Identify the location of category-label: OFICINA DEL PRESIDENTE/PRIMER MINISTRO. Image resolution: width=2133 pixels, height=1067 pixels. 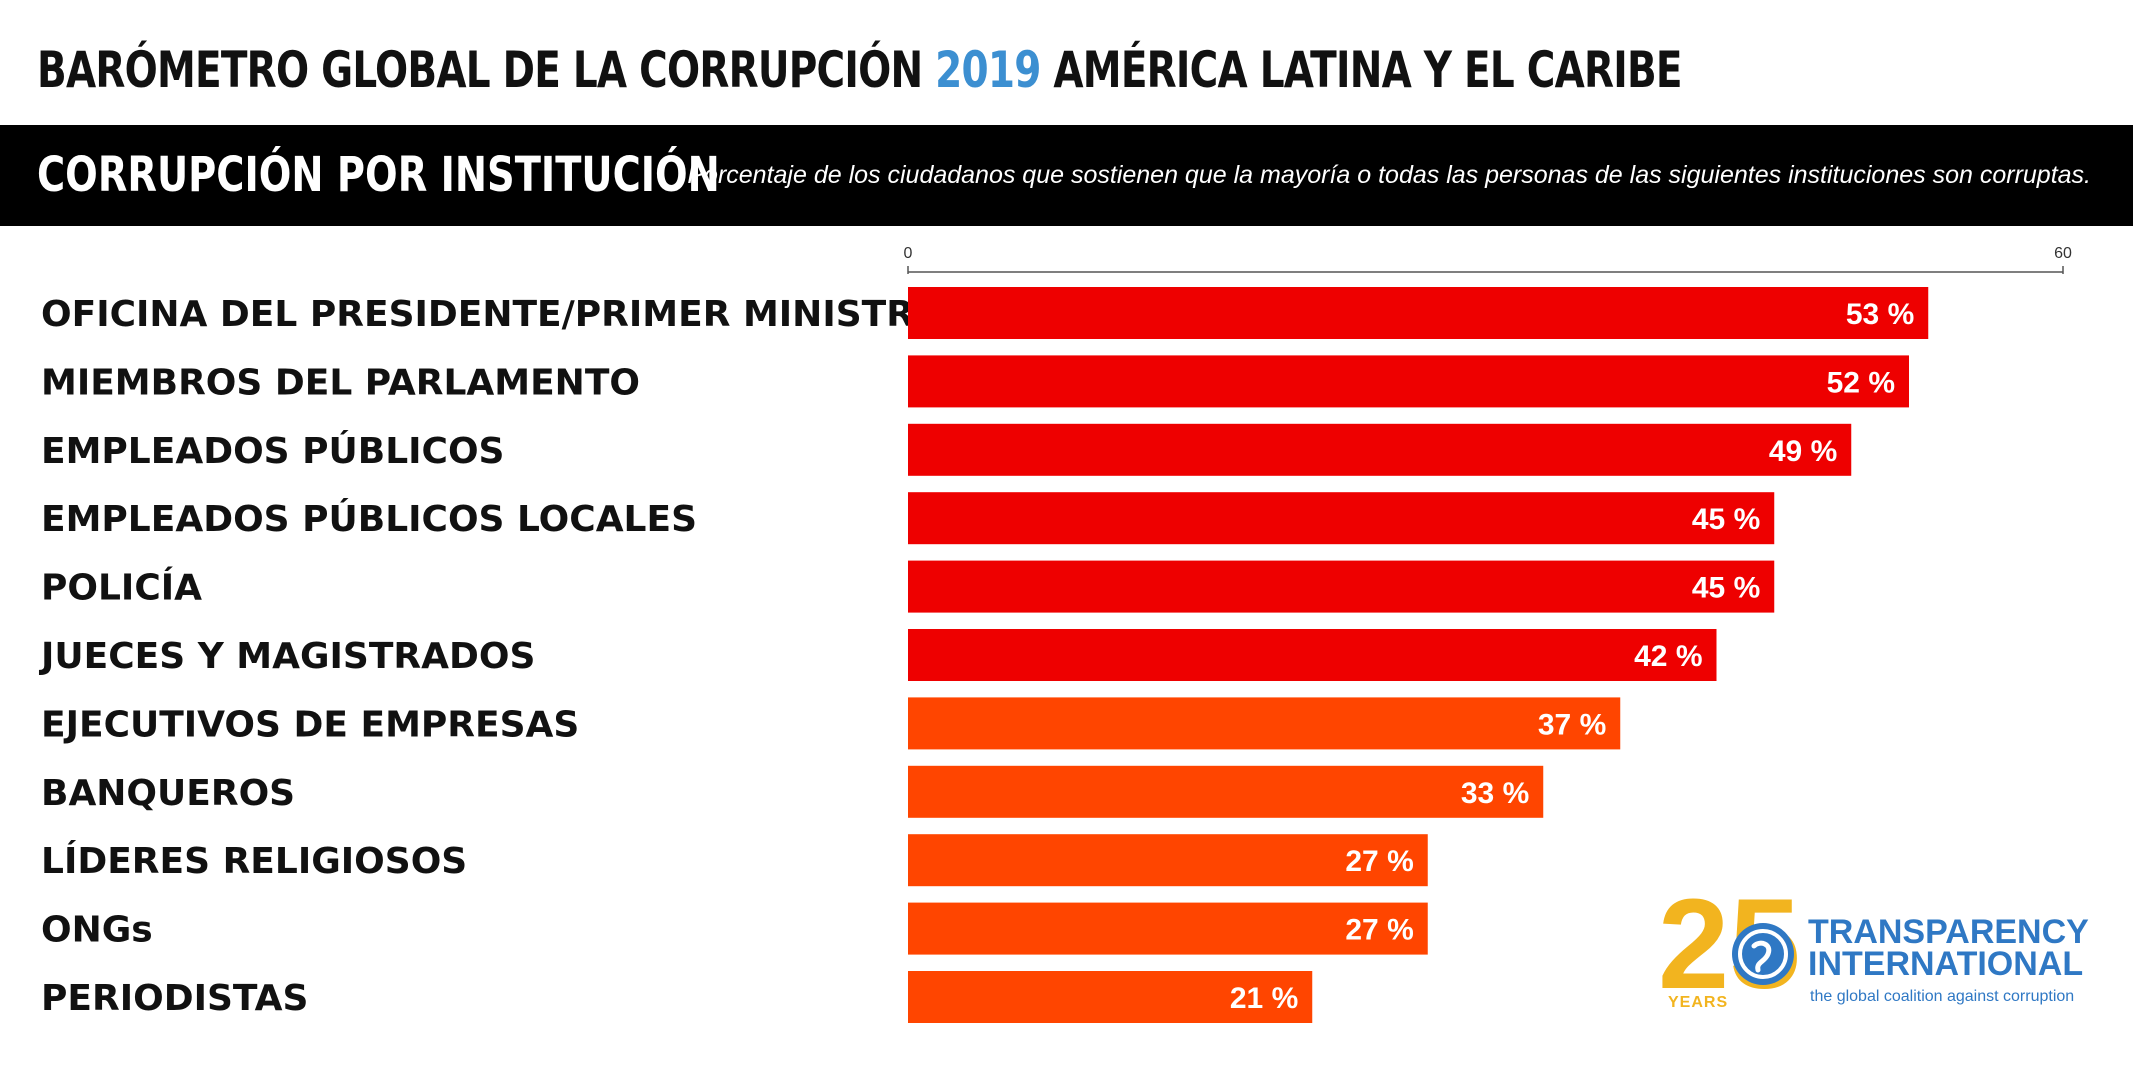
(493, 314).